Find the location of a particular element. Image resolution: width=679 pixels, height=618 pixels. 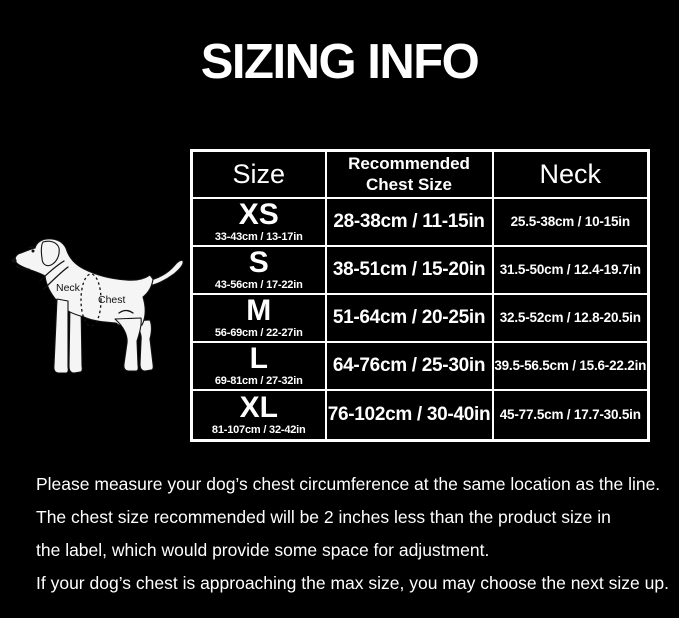

size-cell: XL 81-107cm / 32-42in is located at coordinates (258, 415).